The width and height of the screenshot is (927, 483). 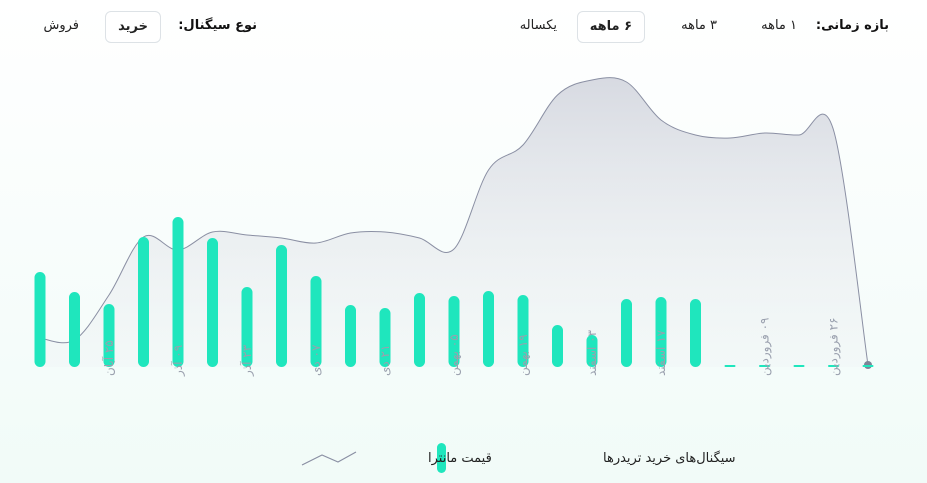 I want to click on x-tick-label: ۱۷ اسفند, so click(x=661, y=352).